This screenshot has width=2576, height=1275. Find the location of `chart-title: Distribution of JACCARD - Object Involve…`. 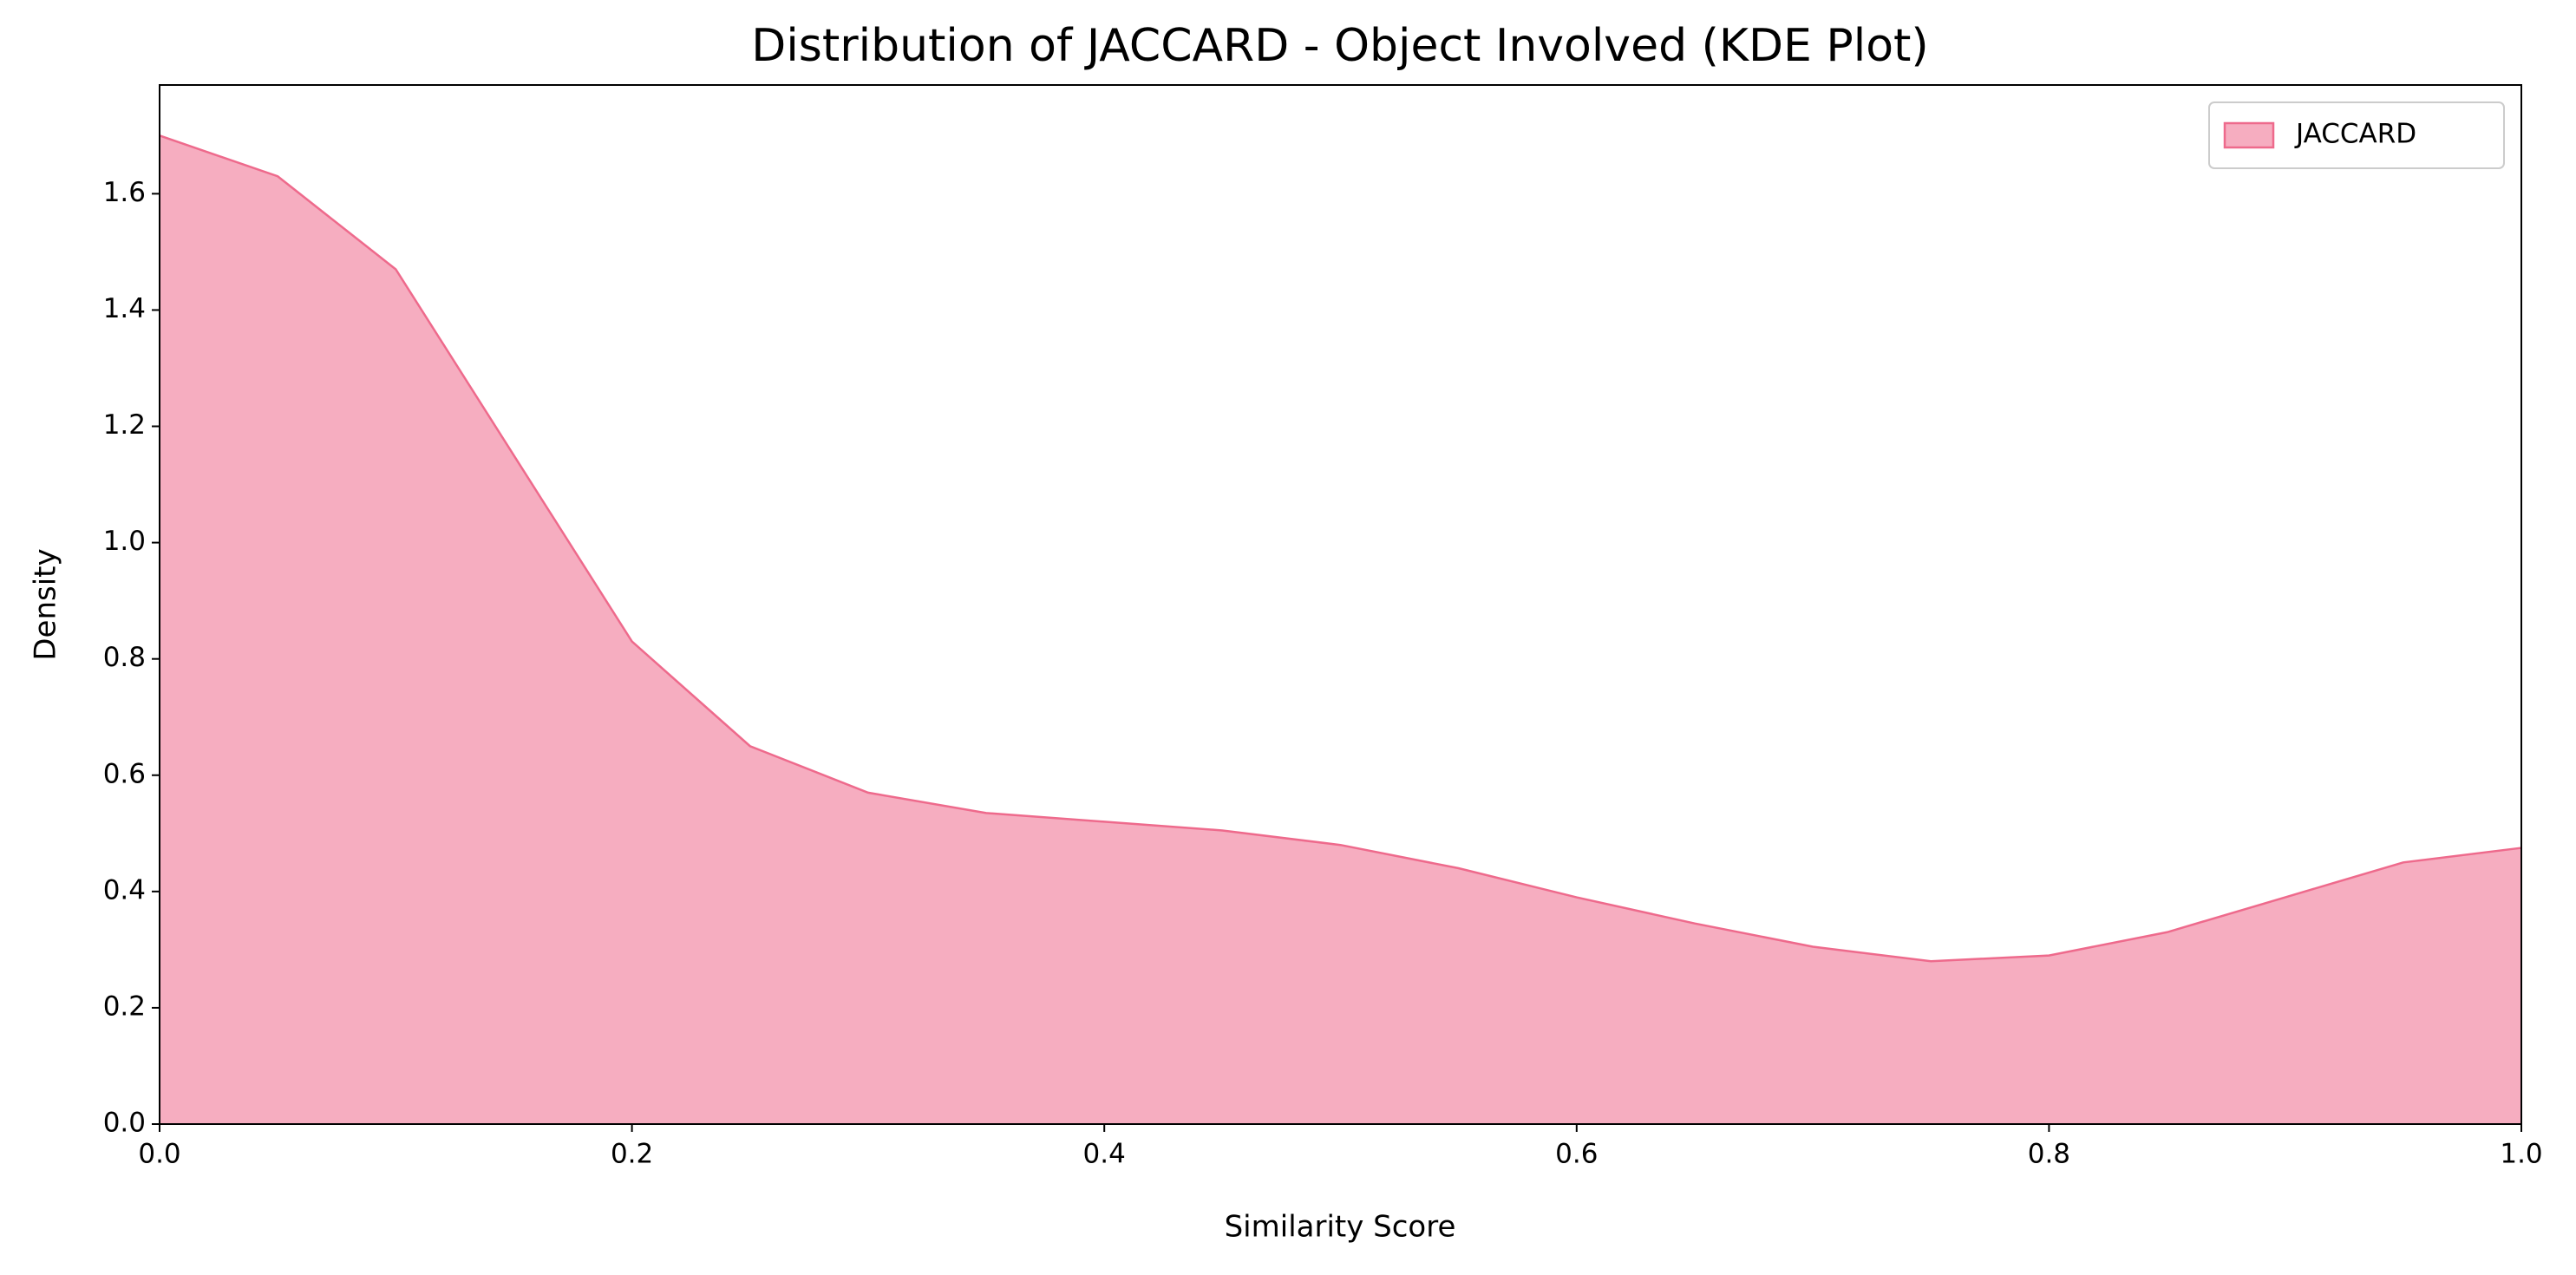

chart-title: Distribution of JACCARD - Object Involve… is located at coordinates (1339, 46).